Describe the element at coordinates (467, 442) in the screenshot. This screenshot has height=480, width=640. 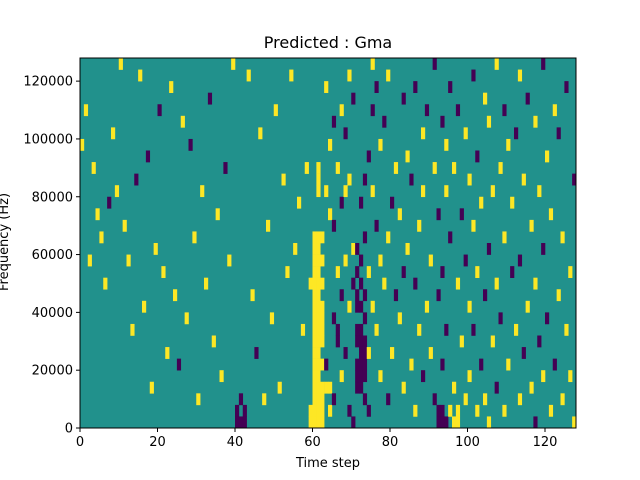
I see `x-tick-label: 100` at that location.